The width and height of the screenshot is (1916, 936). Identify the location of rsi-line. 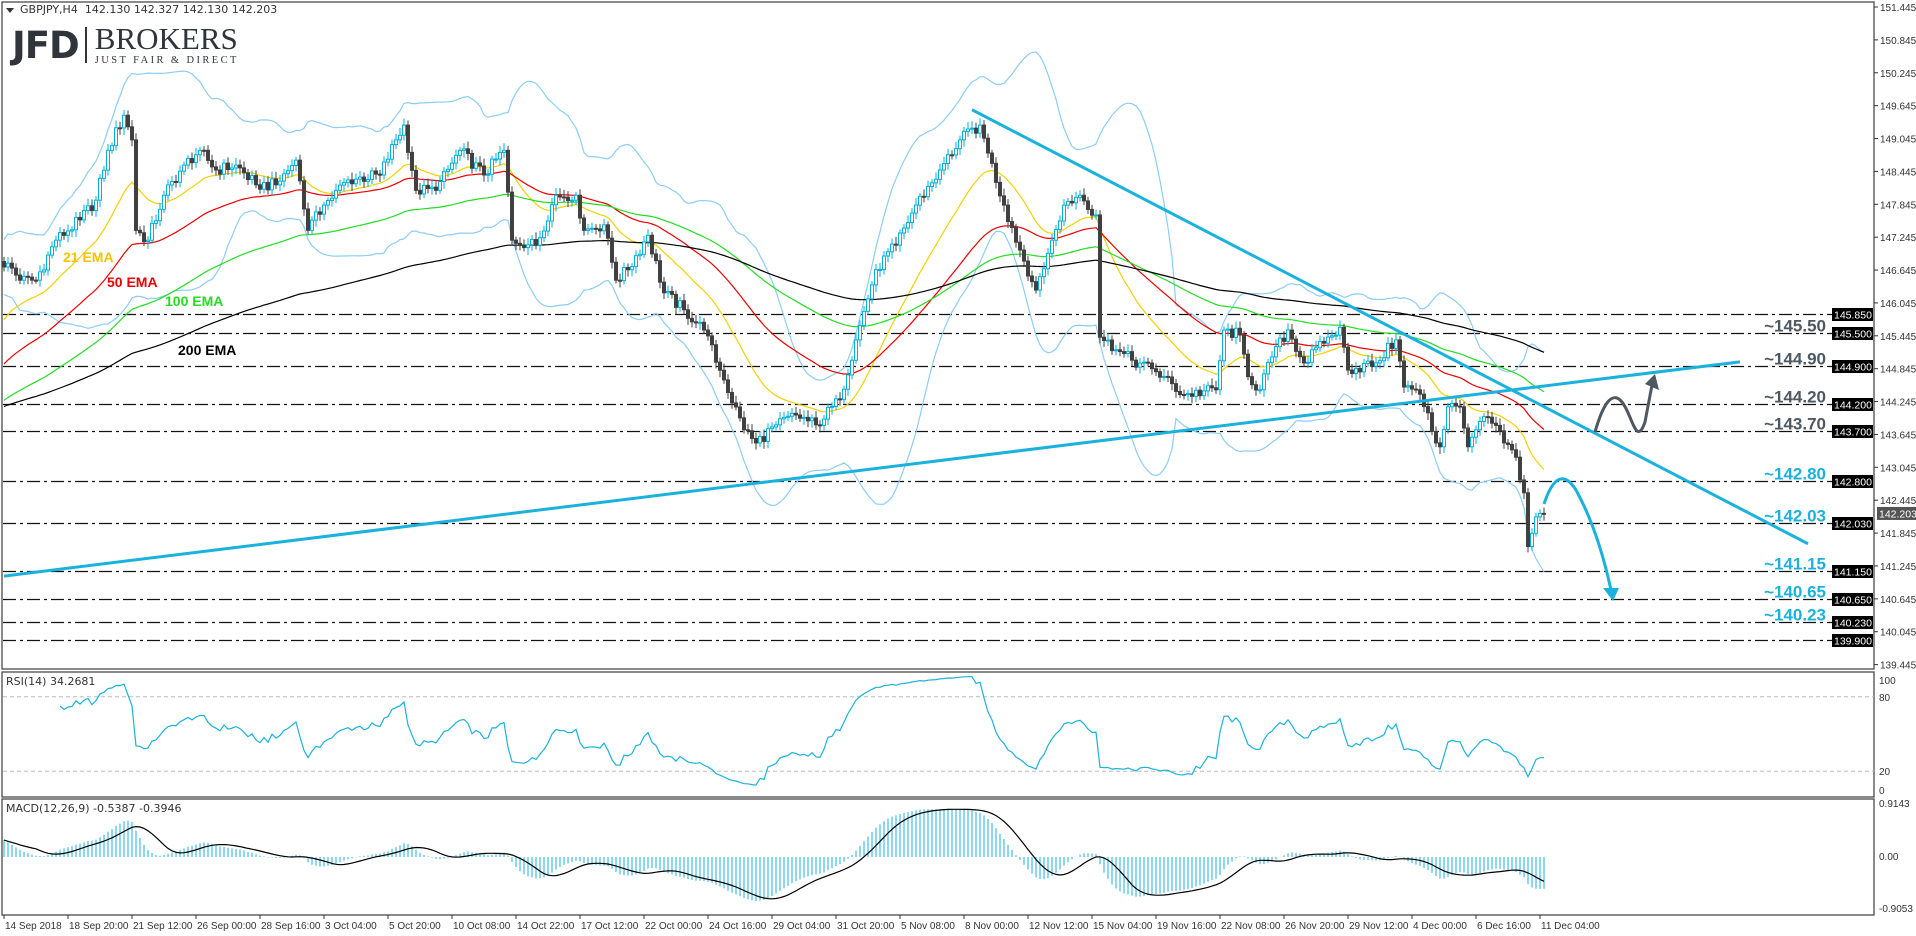
(801, 730).